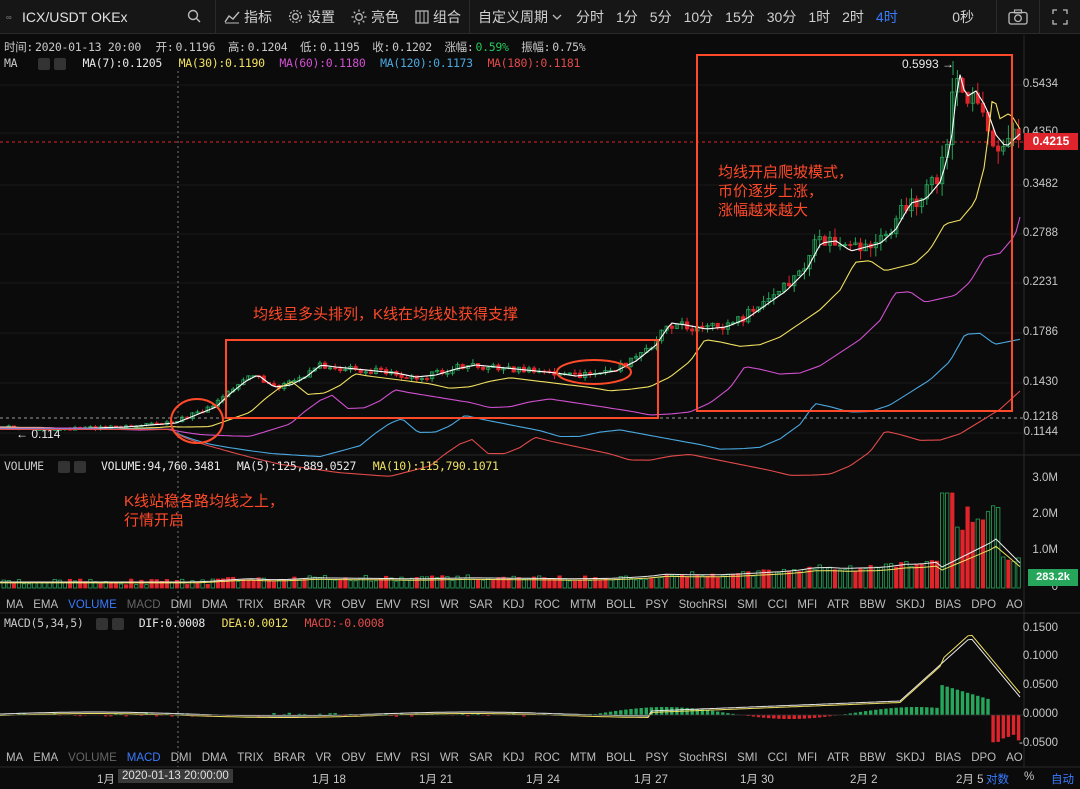 The image size is (1080, 789). What do you see at coordinates (449, 758) in the screenshot?
I see `indicator-tab-macd-wr: WR` at bounding box center [449, 758].